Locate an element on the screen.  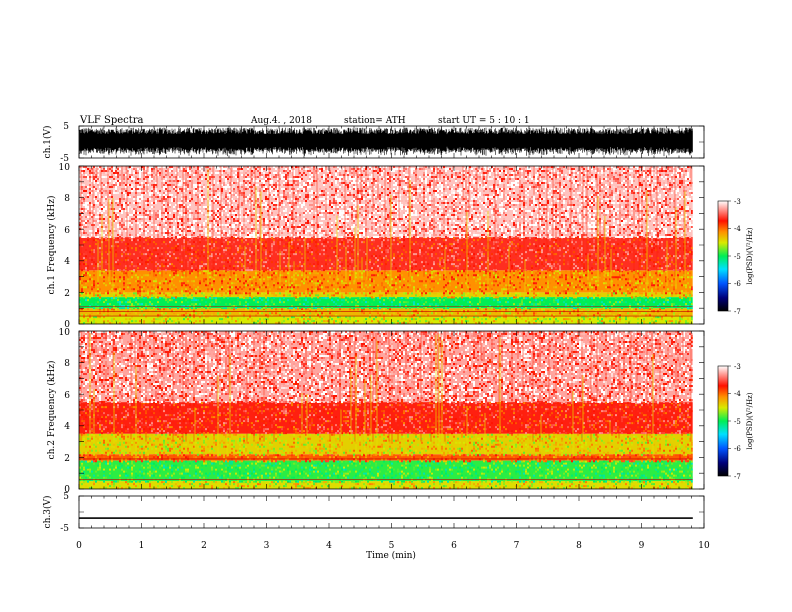
ch1-ytick-10: 10 is located at coordinates (65, 168).